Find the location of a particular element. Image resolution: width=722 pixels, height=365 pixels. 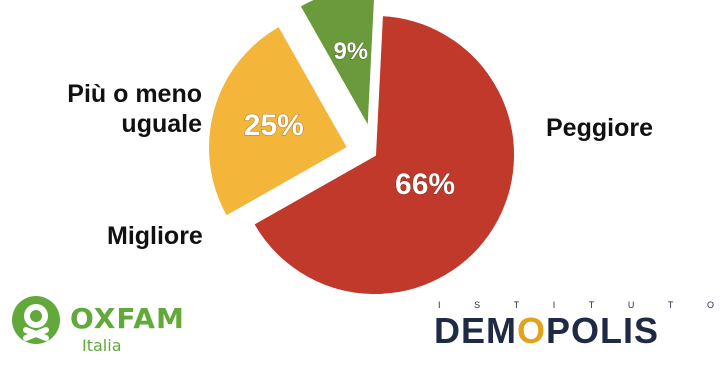

demopolis-top-letter: O is located at coordinates (710, 305).